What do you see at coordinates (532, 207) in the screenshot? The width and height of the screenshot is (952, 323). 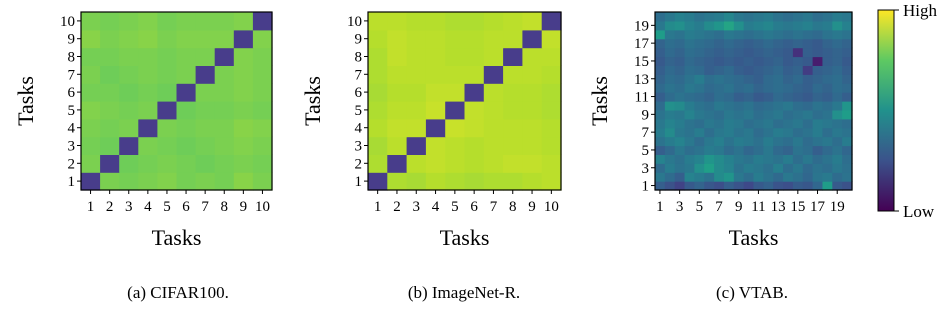 I see `x-tick-label: 9` at bounding box center [532, 207].